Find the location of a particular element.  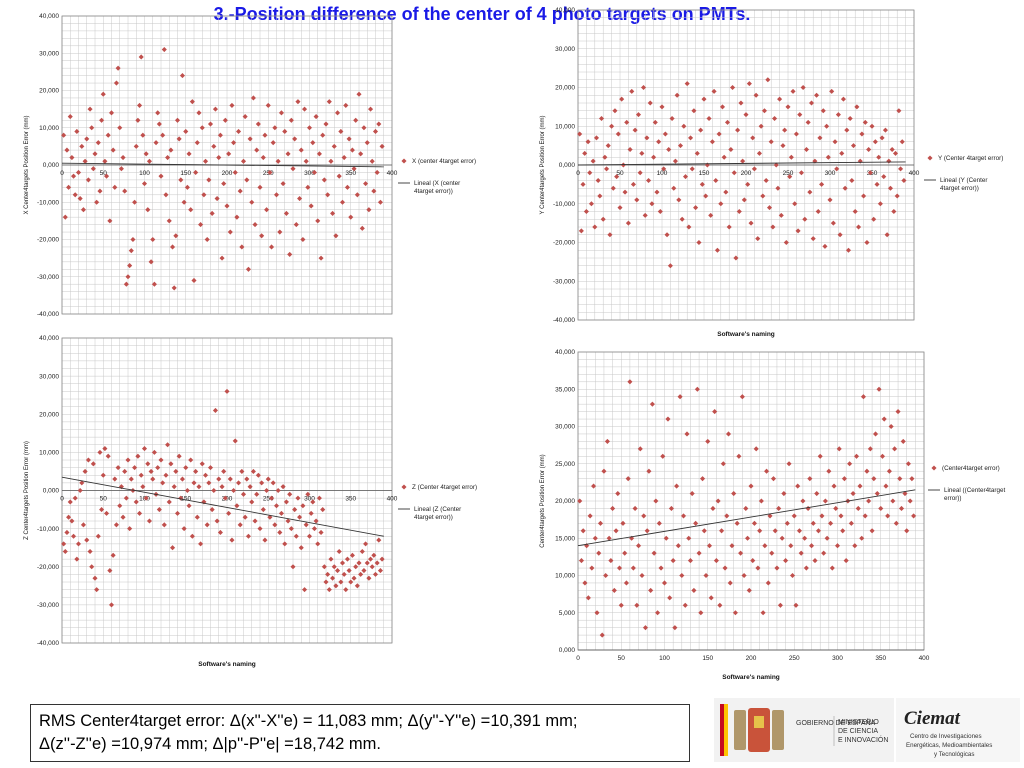

coat-of-arms-icon is located at coordinates (759, 730).